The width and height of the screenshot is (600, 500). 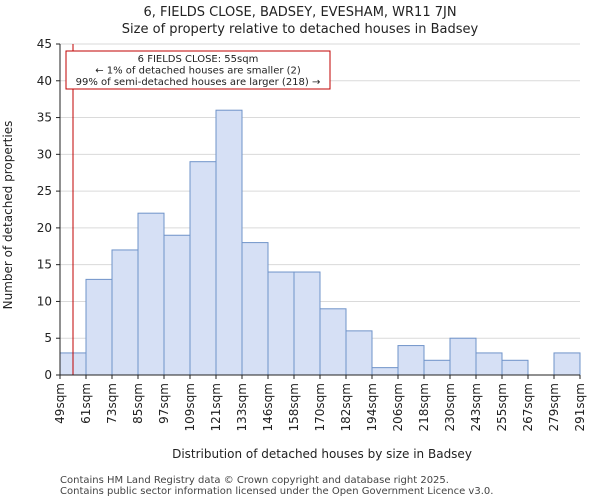 I want to click on x-tick-label: 146sqm, so click(x=268, y=407).